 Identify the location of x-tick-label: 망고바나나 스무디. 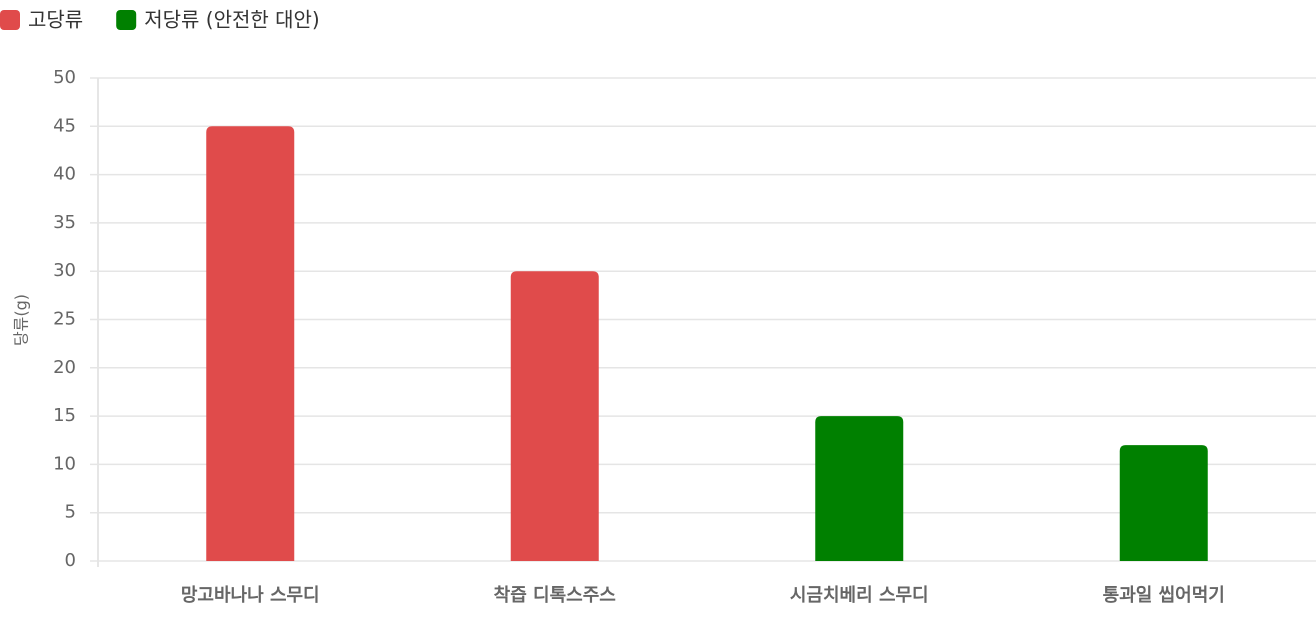
(250, 595).